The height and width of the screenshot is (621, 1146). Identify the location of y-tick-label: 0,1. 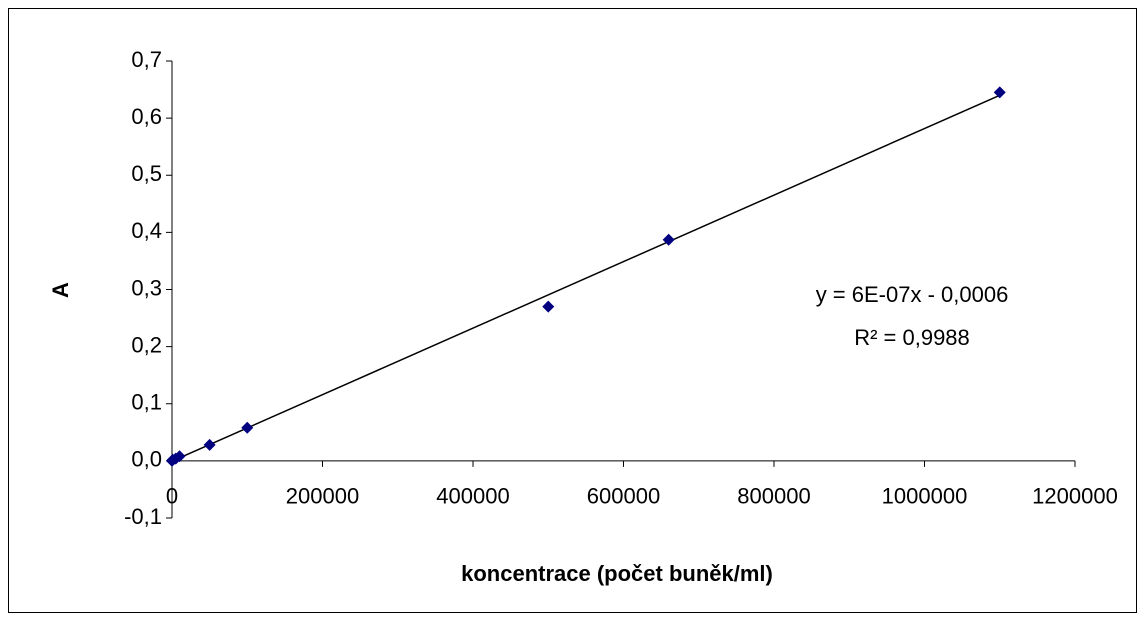
(146, 402).